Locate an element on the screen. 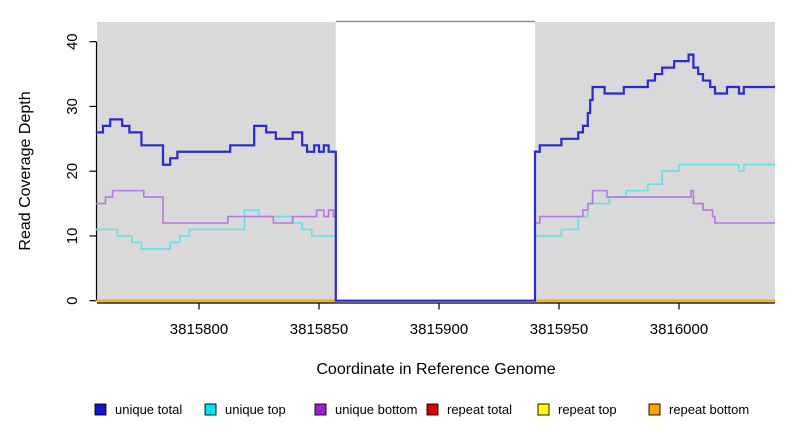 The image size is (792, 432). legend-item-repeat-total: repeat total is located at coordinates (469, 409).